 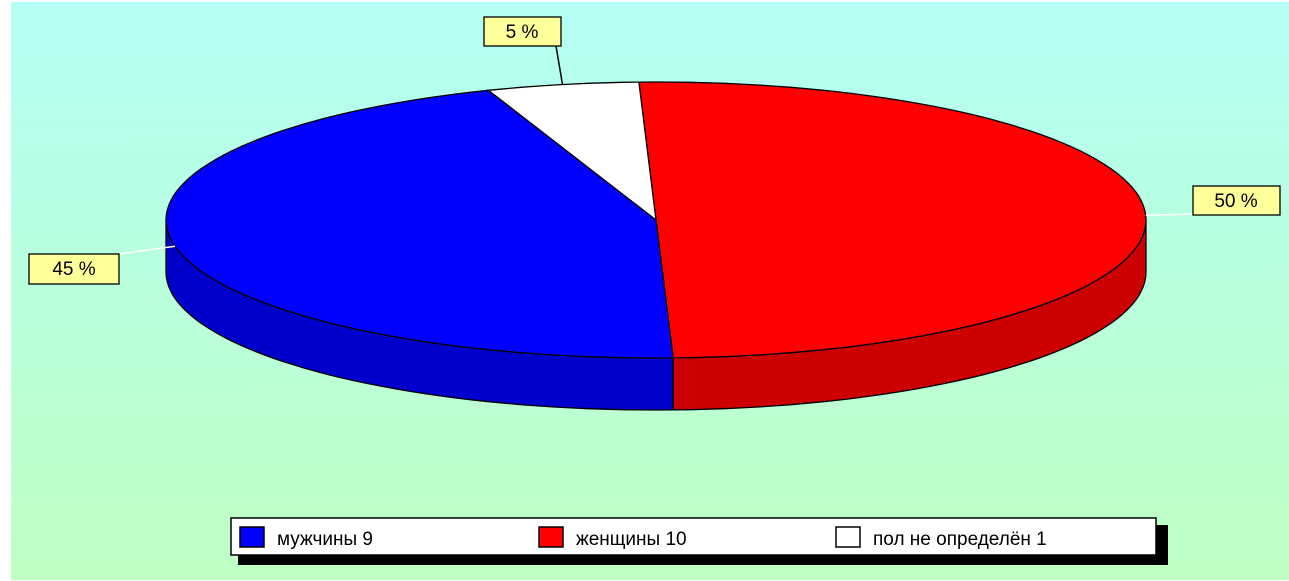 I want to click on leader-line-women, so click(x=1169, y=214).